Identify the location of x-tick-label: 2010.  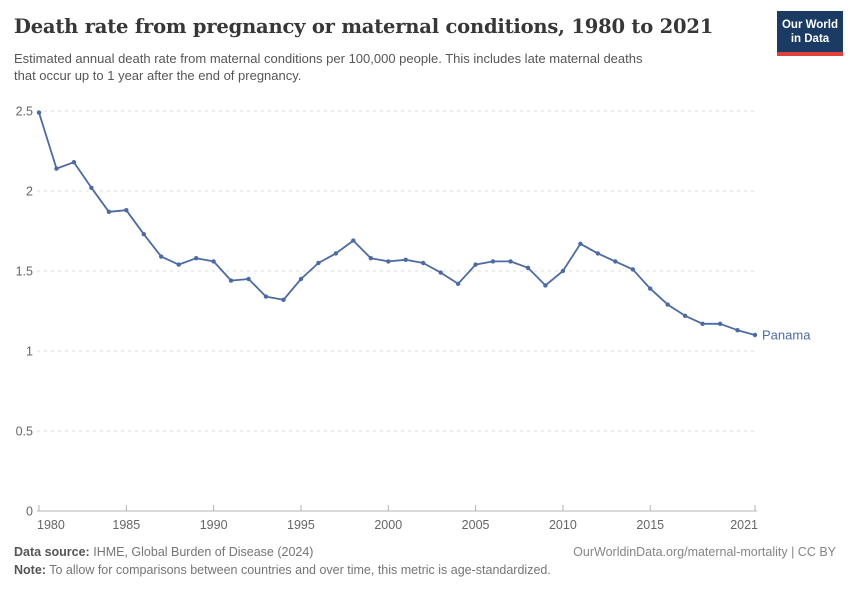
(563, 525).